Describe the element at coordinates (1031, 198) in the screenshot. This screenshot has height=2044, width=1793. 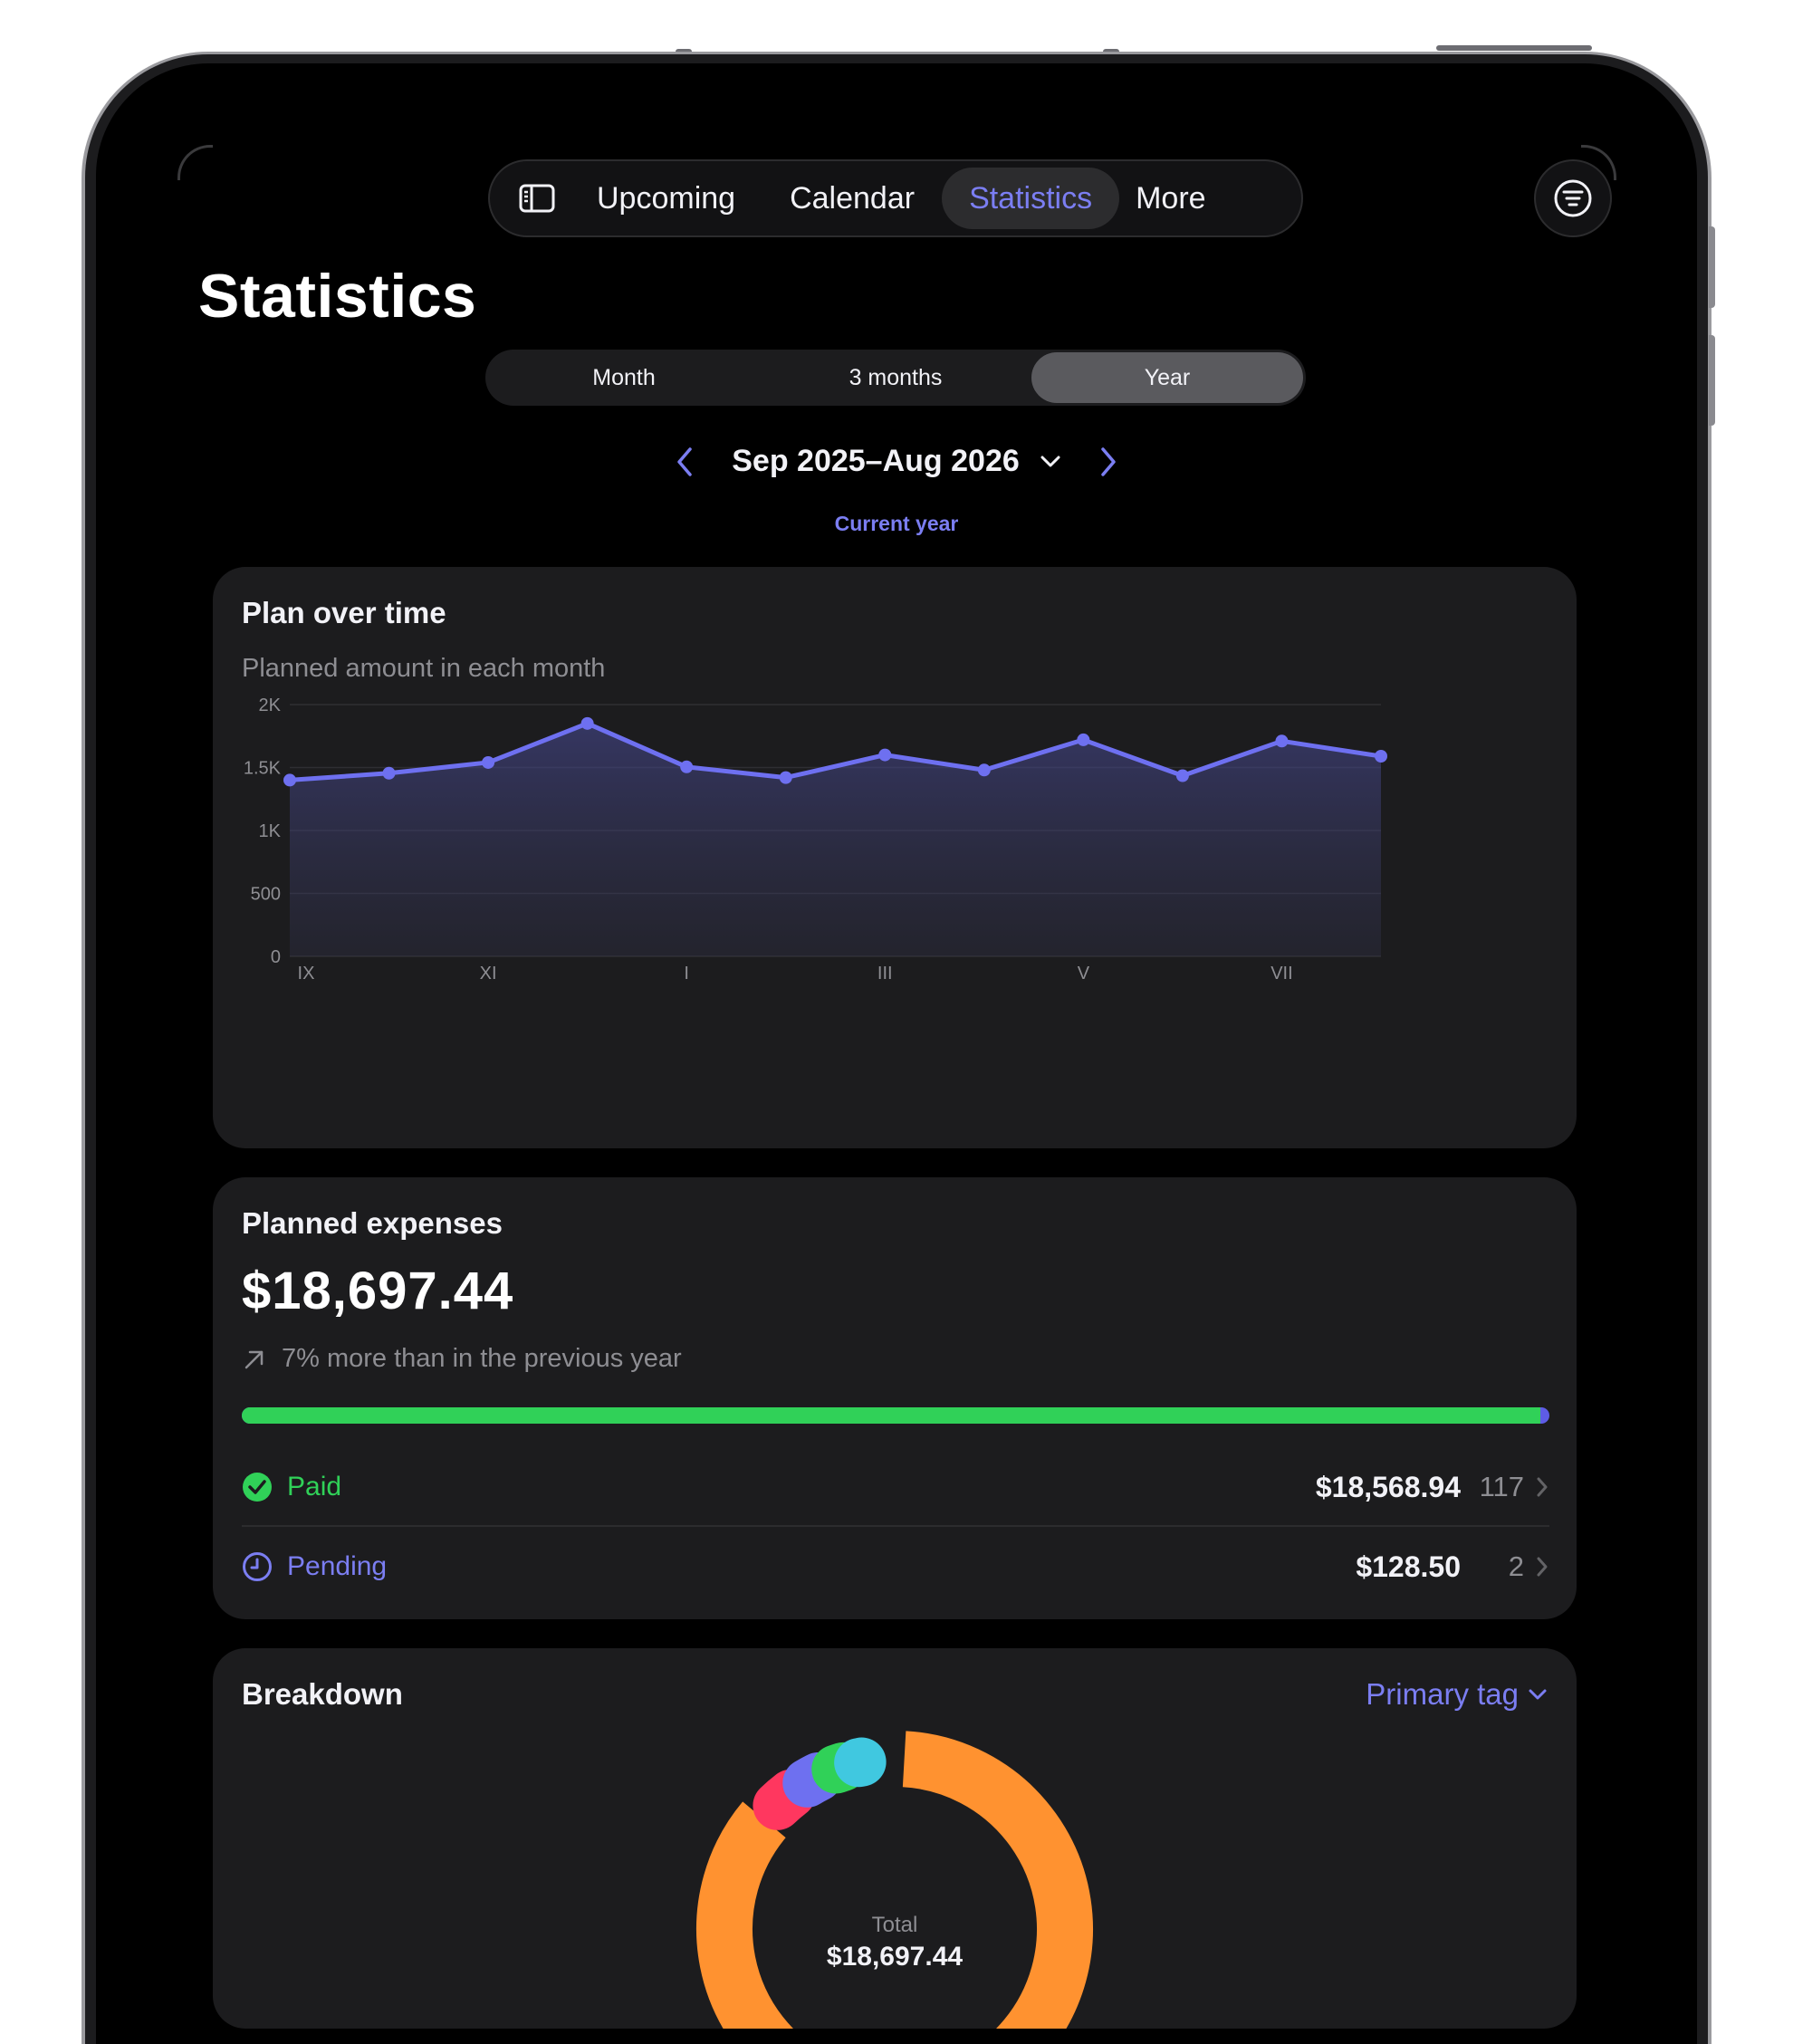
I see `tab-statistics: Statistics` at that location.